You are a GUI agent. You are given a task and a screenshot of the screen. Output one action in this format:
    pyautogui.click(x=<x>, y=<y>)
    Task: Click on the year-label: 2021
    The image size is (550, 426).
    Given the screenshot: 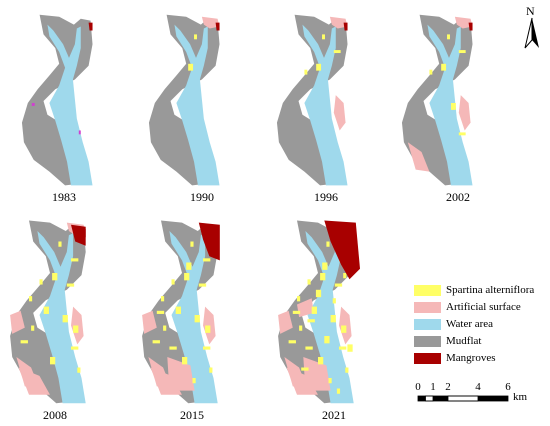 What is the action you would take?
    pyautogui.click(x=334, y=415)
    